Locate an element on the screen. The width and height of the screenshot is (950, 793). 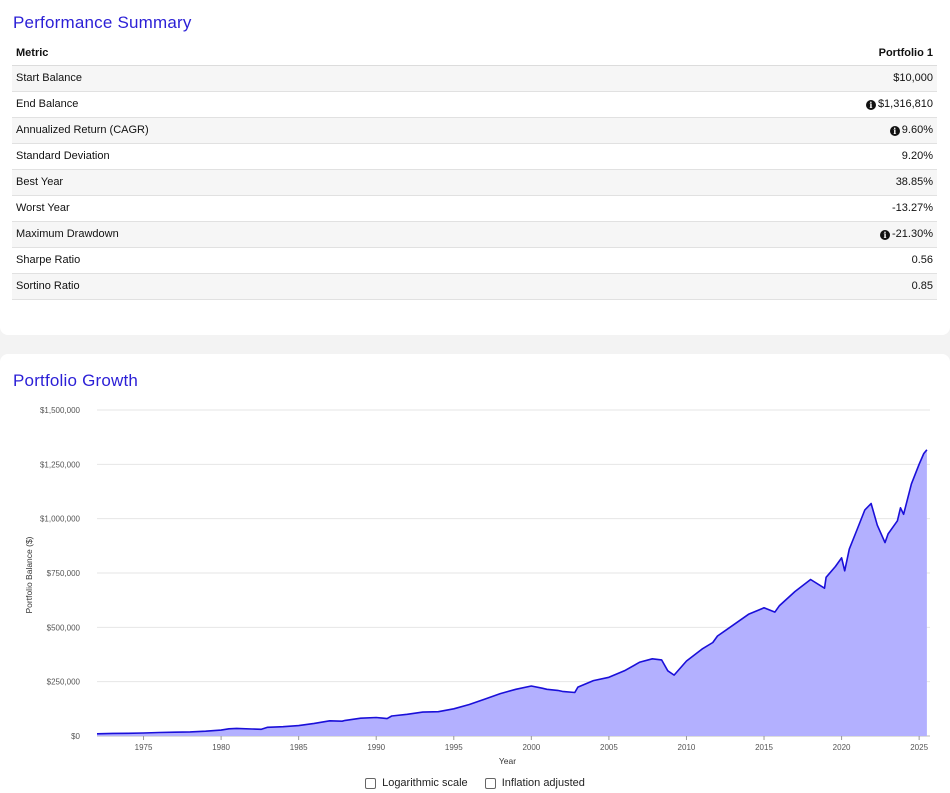
table-row: Start Balance $10,000 is located at coordinates (474, 78).